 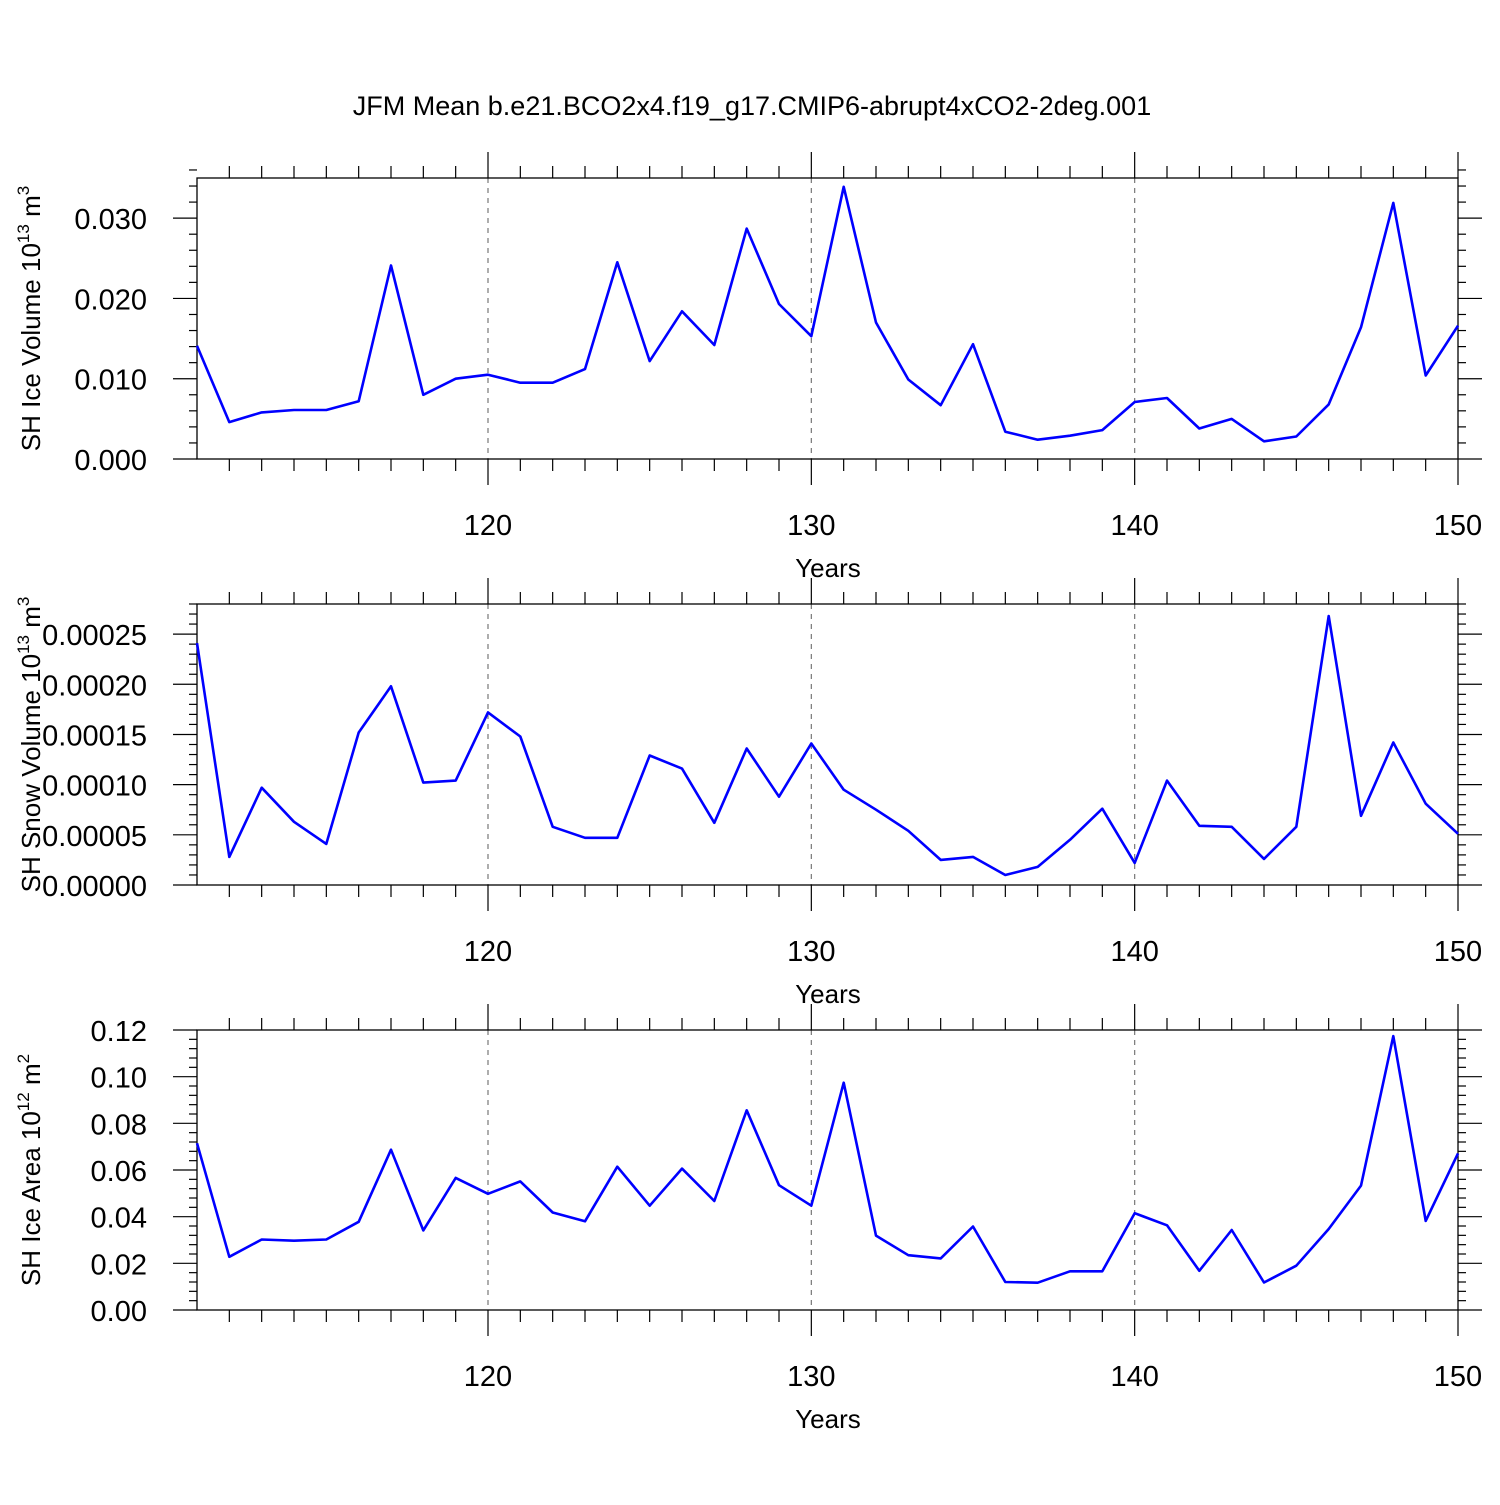 What do you see at coordinates (119, 1079) in the screenshot?
I see `y-tick-label: 0.10` at bounding box center [119, 1079].